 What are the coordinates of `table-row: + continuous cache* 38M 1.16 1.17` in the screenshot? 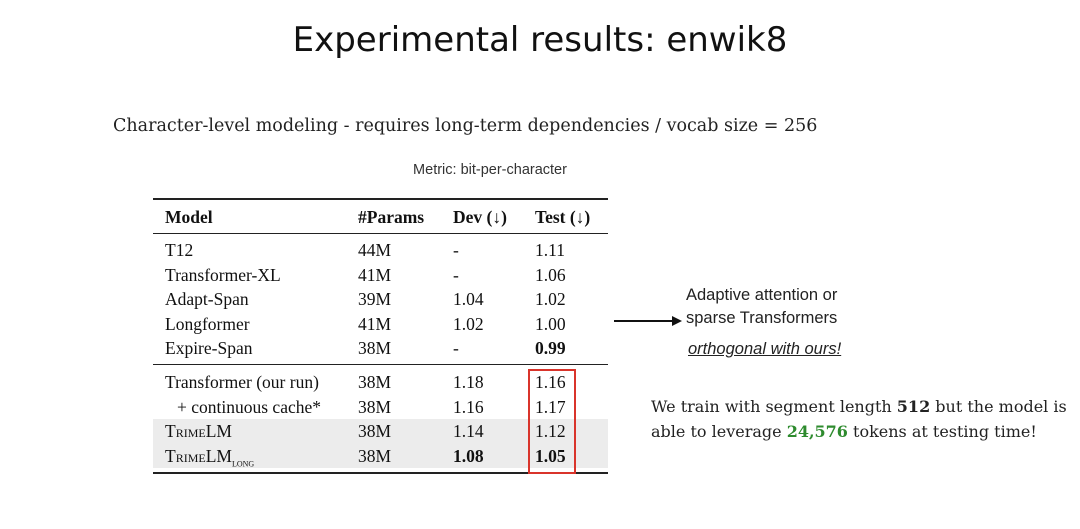 It's located at (380, 407).